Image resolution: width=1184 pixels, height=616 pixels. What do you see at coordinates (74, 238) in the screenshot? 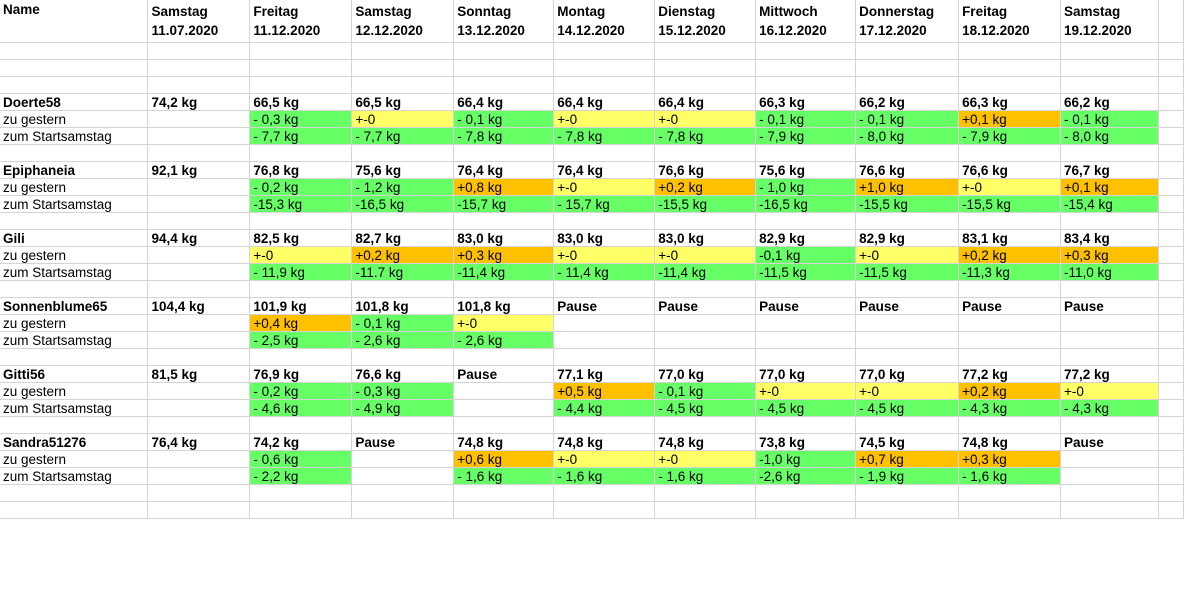
I see `person-name-cell: Gili` at bounding box center [74, 238].